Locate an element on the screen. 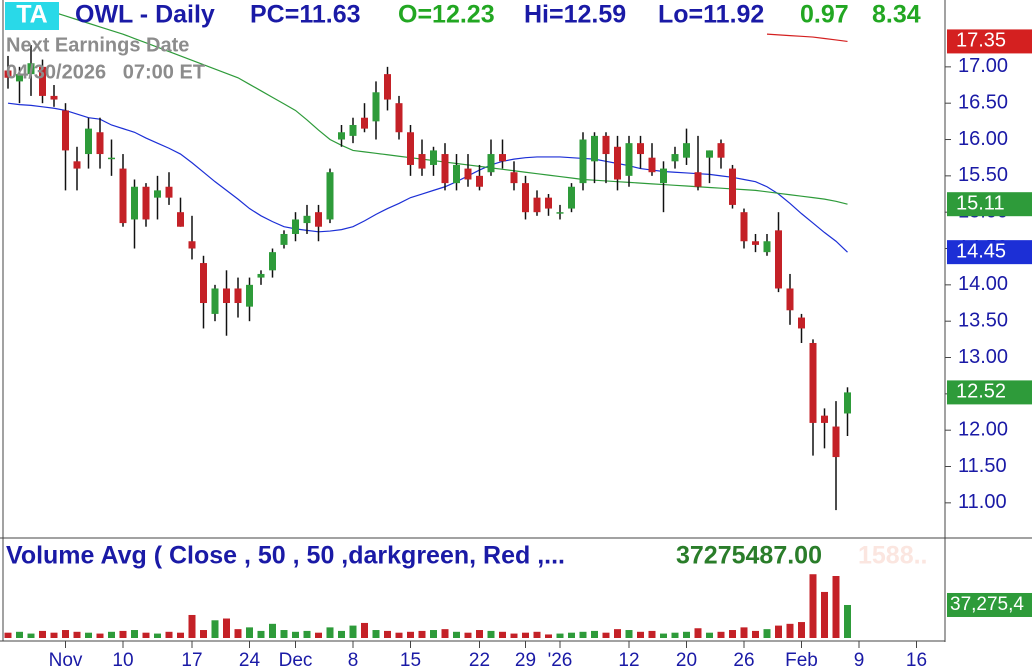 This screenshot has height=671, width=1032. y-tick-label: 15.50 is located at coordinates (983, 175).